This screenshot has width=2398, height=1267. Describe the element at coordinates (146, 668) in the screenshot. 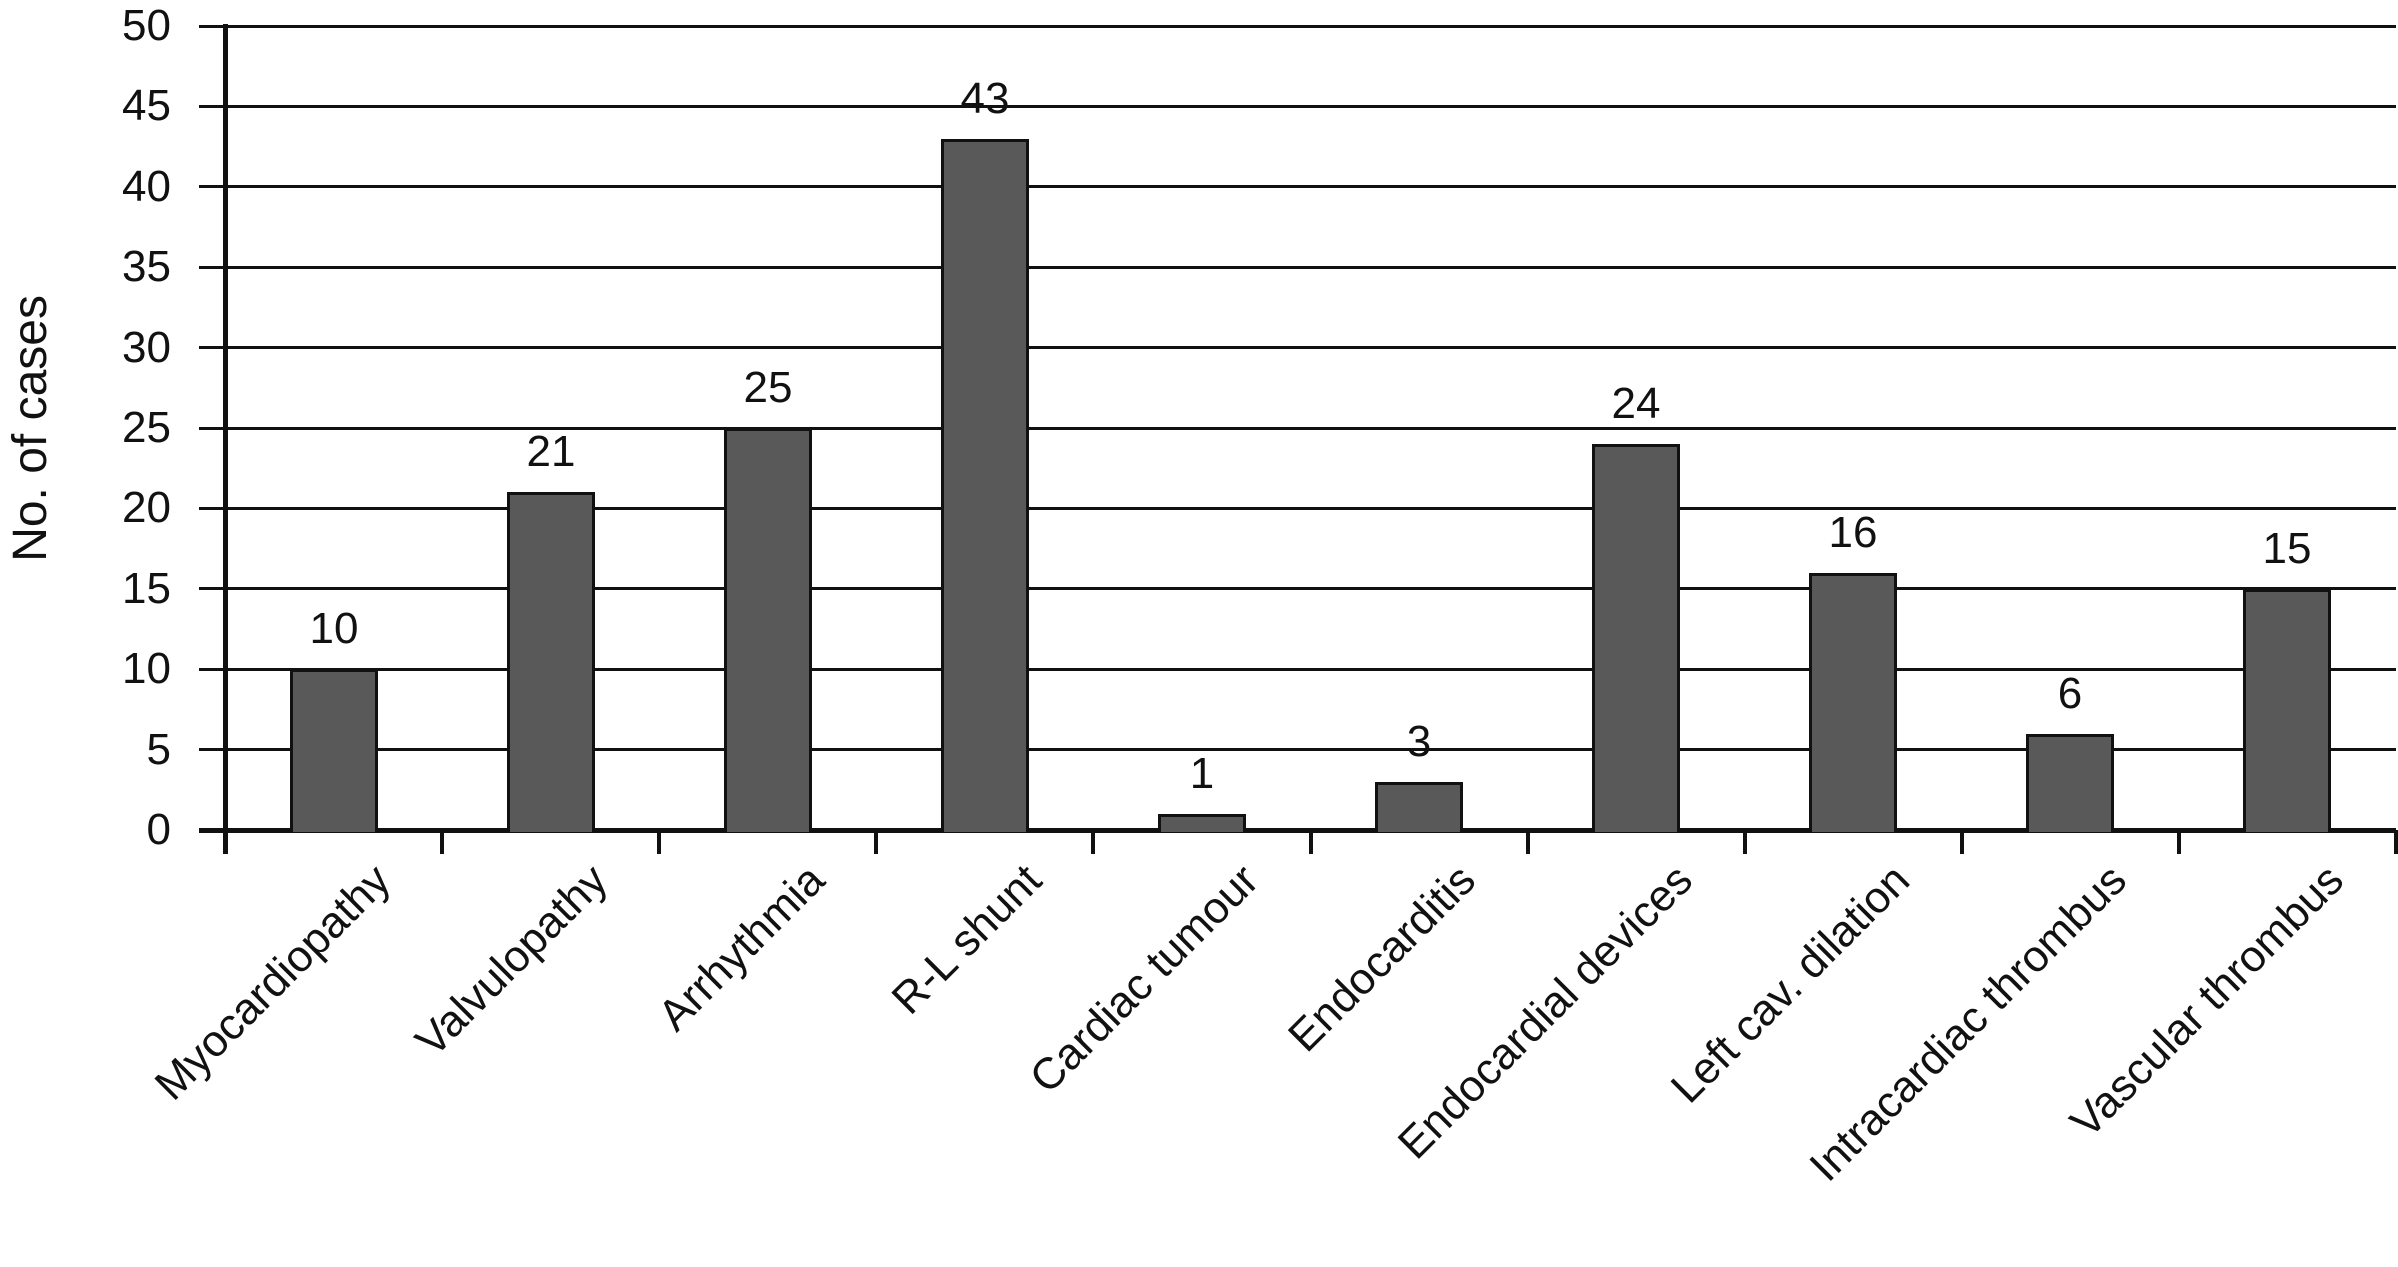

I see `y-tick-label: 10` at that location.